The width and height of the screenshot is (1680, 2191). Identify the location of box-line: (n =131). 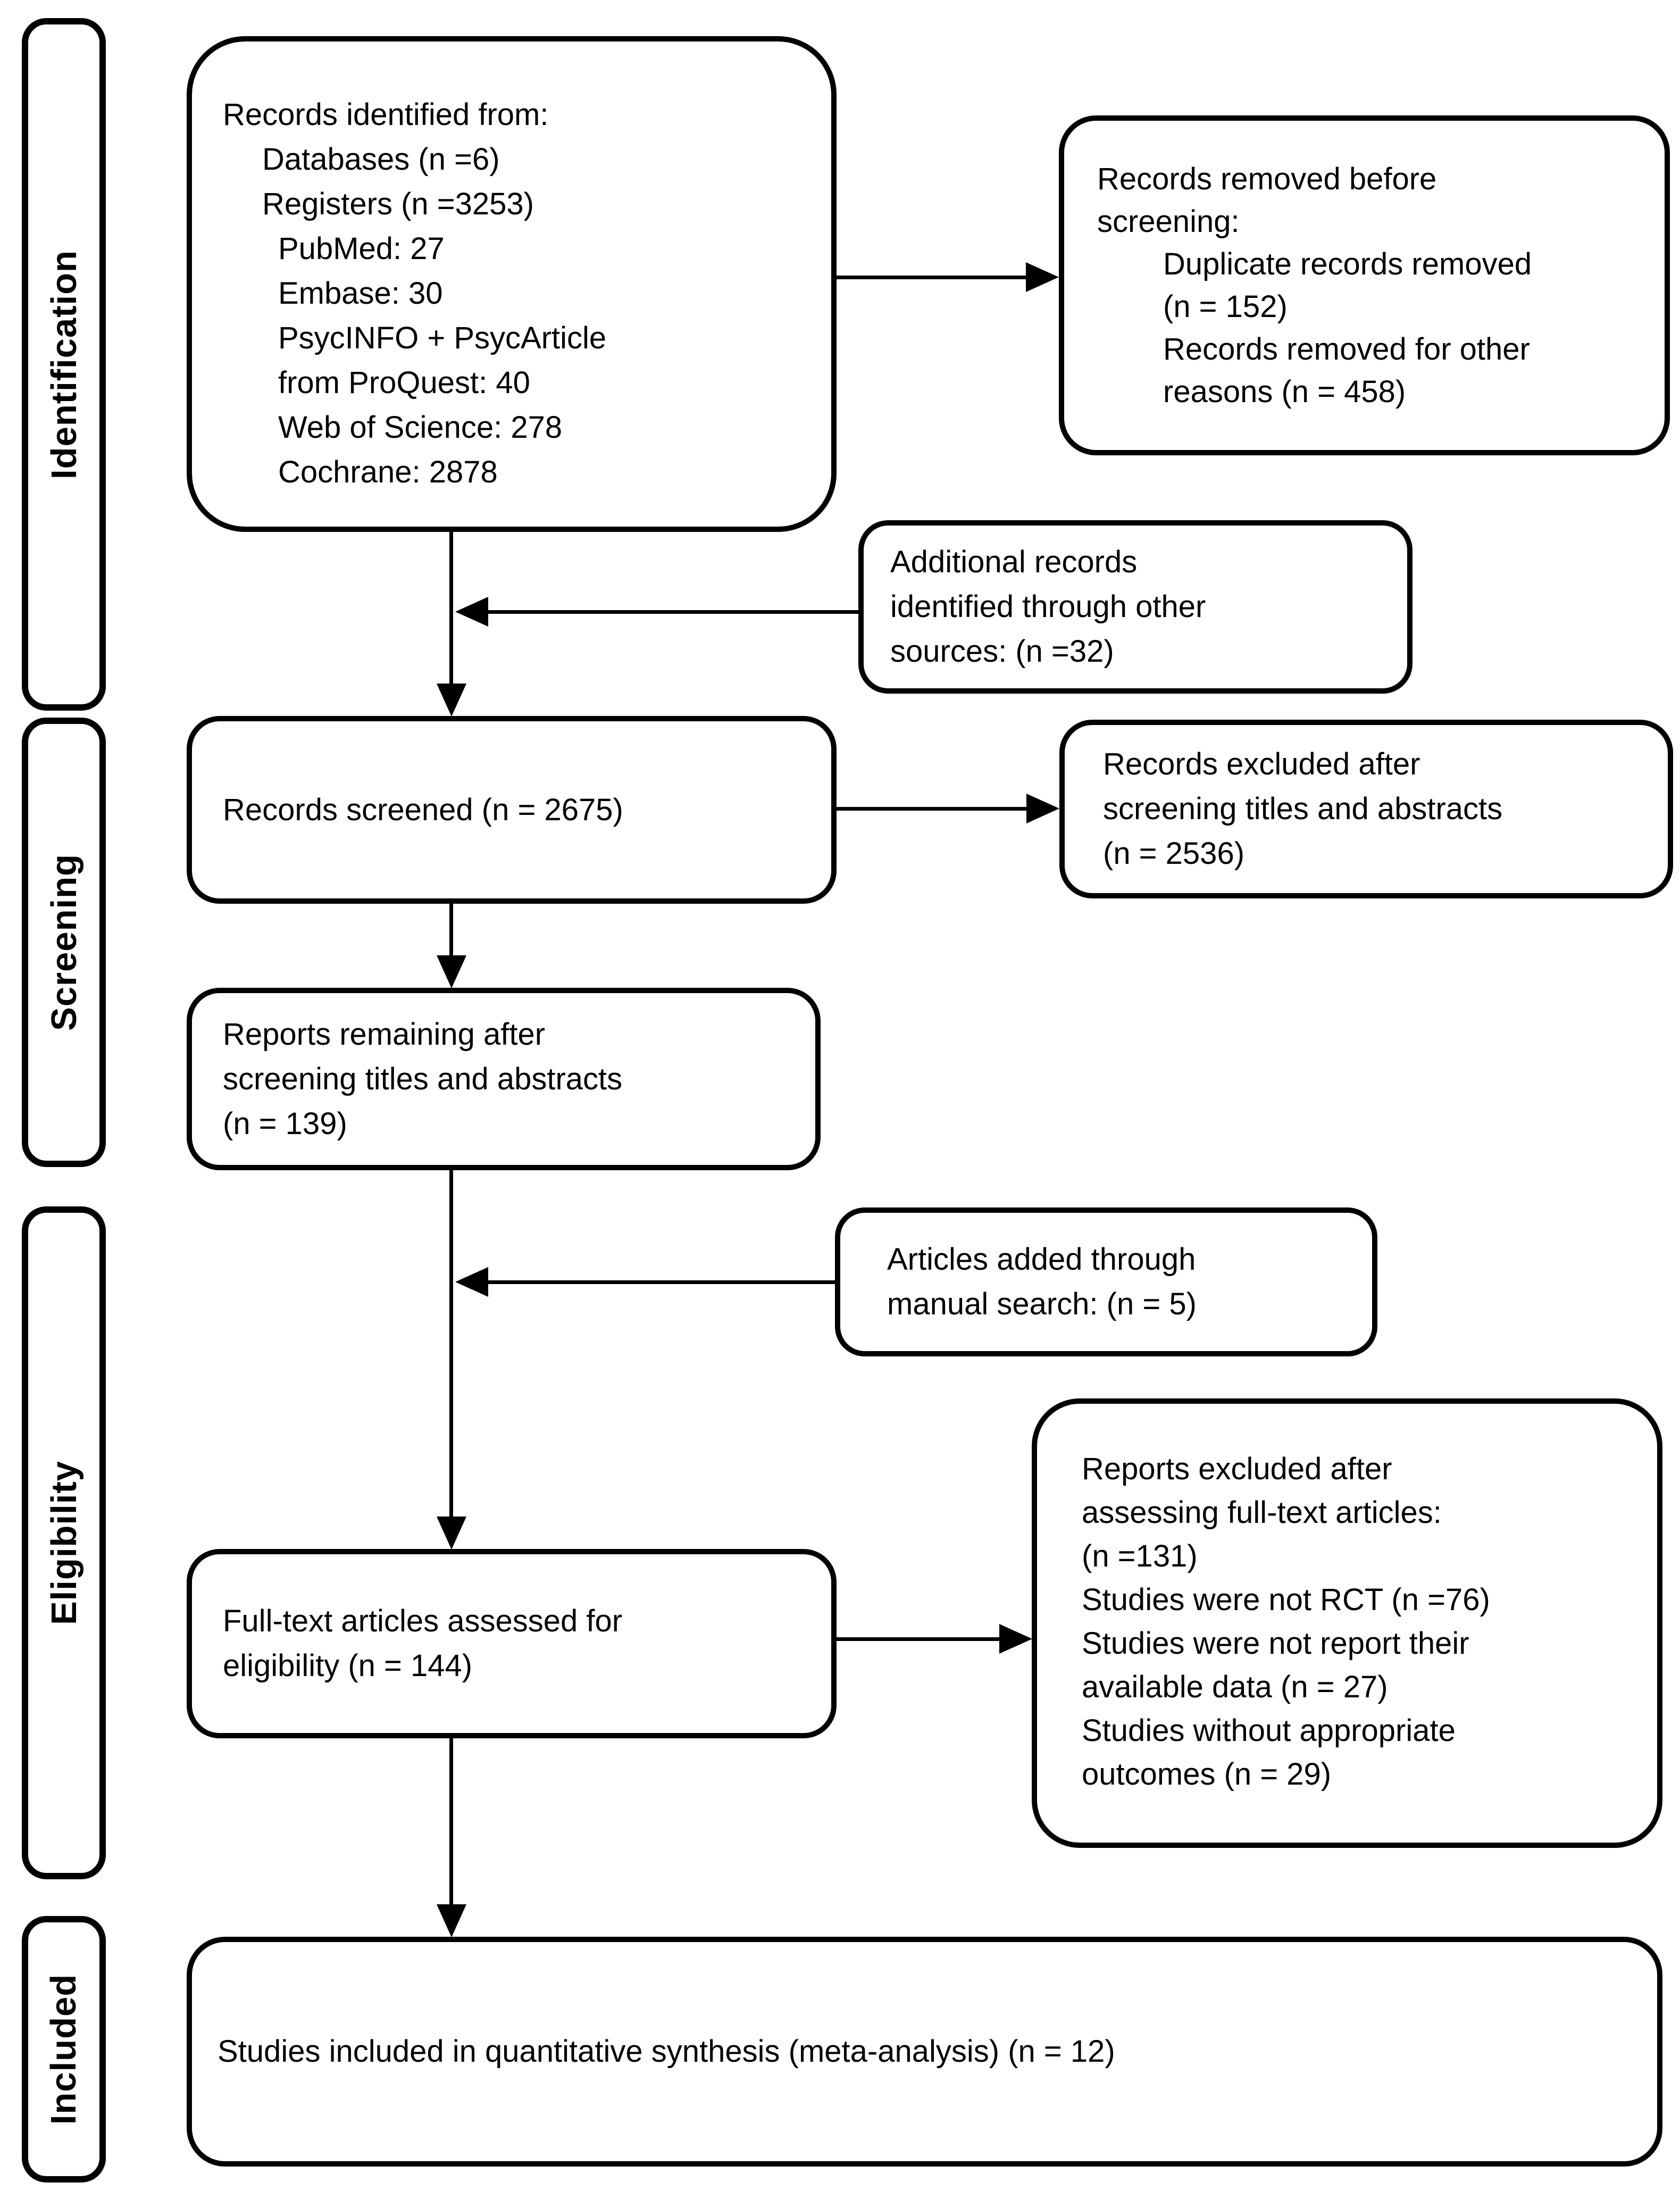
(1140, 1556).